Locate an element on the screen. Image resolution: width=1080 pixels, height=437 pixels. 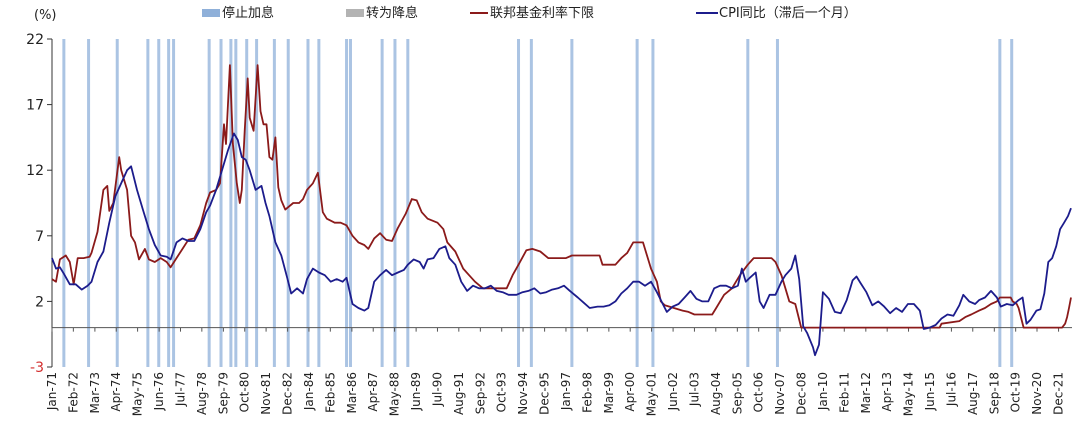
x-tick-label: May-75 is located at coordinates (138, 394).